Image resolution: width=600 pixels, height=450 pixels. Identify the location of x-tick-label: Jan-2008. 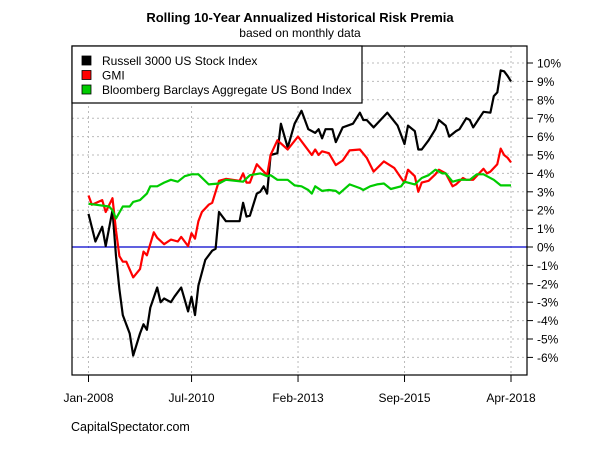
(88, 398).